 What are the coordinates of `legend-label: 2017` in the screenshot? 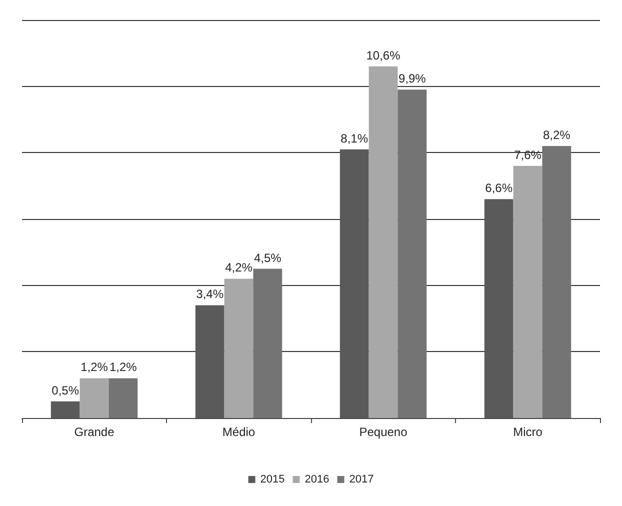 It's located at (361, 480).